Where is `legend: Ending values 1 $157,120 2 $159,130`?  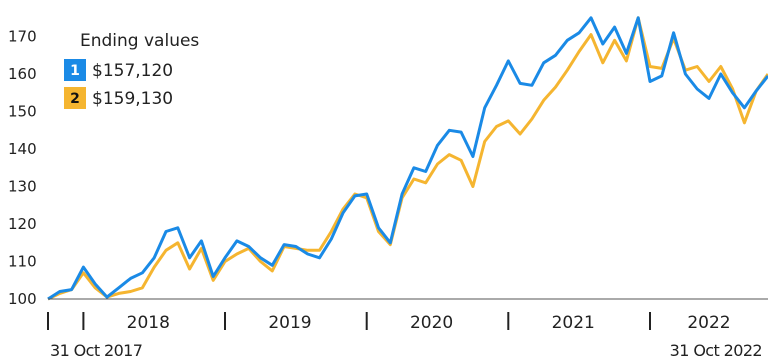
legend: Ending values 1 $157,120 2 $159,130 is located at coordinates (131, 70).